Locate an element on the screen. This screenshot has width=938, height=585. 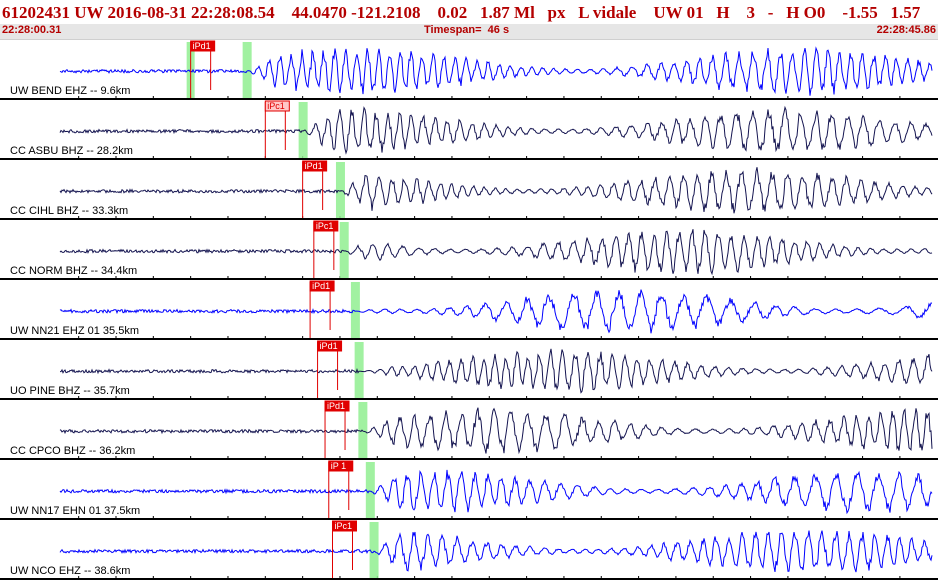
channel-0: iPd1 UW BEND EHZ -- 9.6km is located at coordinates (469, 70).